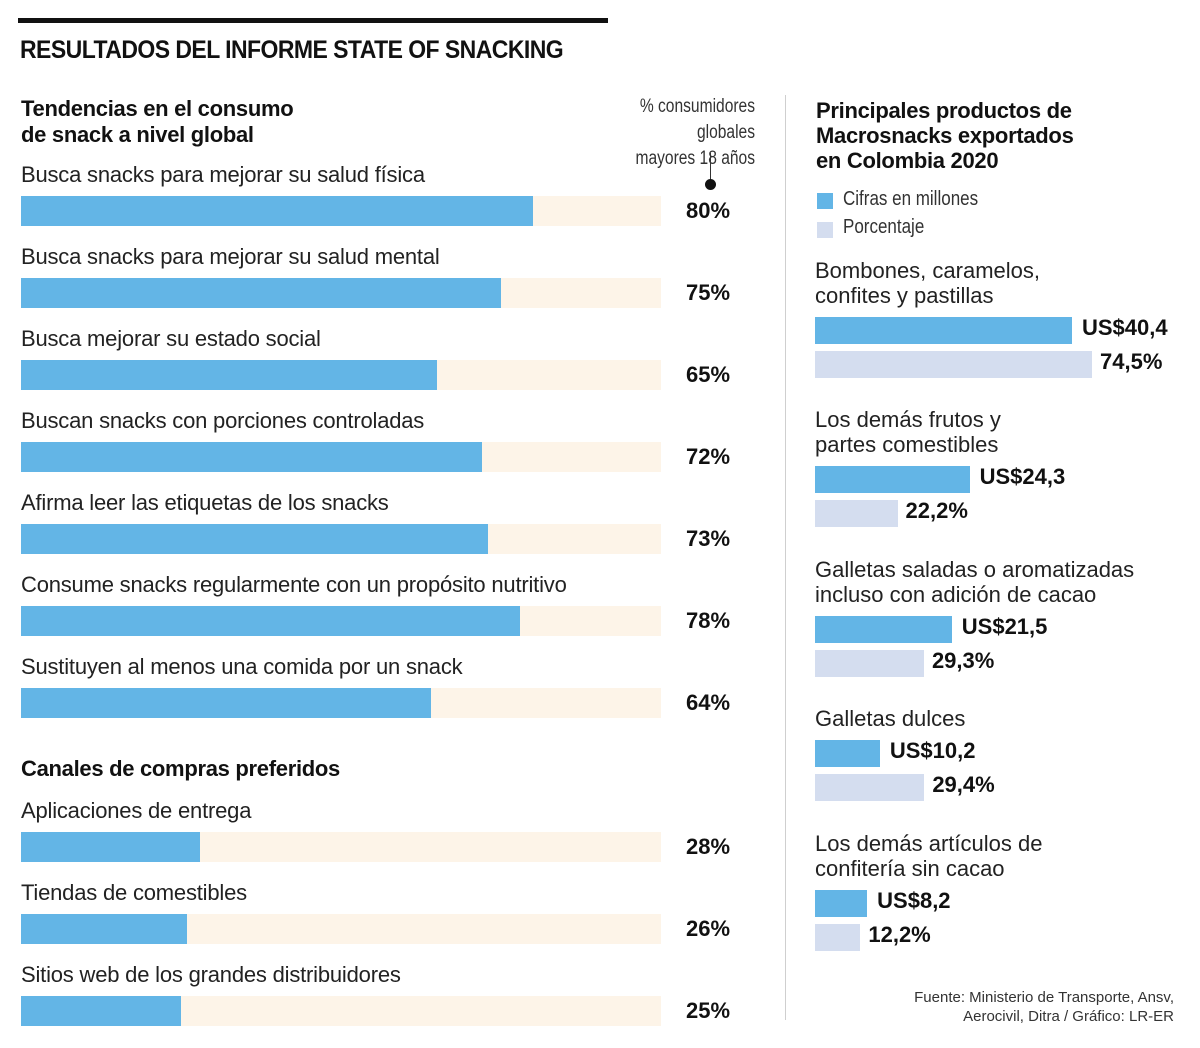 Image resolution: width=1200 pixels, height=1048 pixels. I want to click on exports-title-line: en Colombia 2020, so click(907, 160).